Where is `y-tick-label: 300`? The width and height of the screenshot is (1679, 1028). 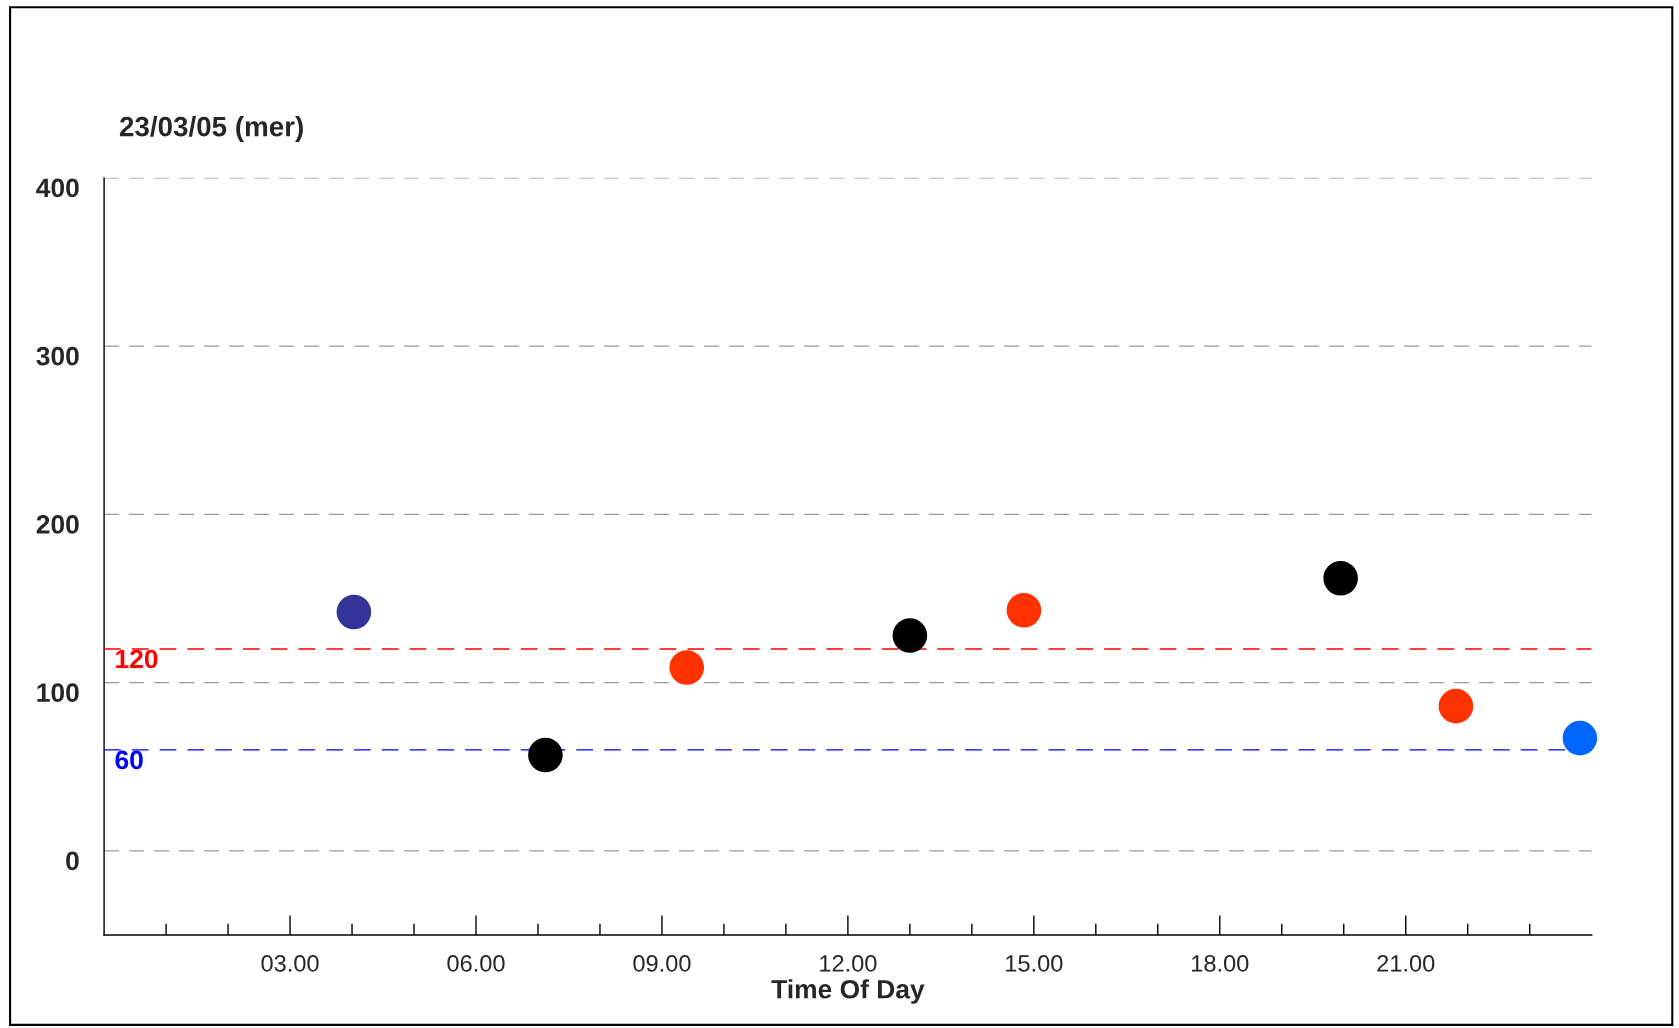
y-tick-label: 300 is located at coordinates (57, 356).